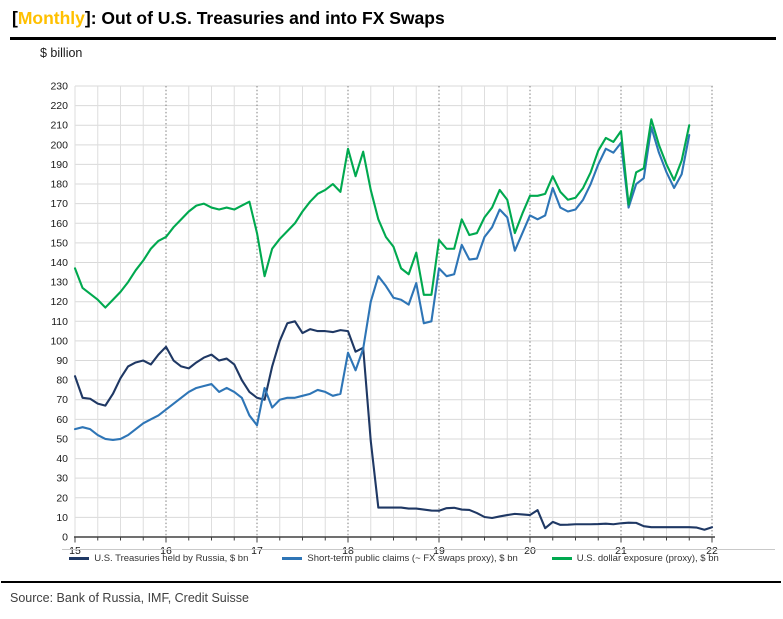 The width and height of the screenshot is (783, 619). Describe the element at coordinates (647, 558) in the screenshot. I see `legend-label: U.S. dollar exposure (proxy), $ bn` at that location.